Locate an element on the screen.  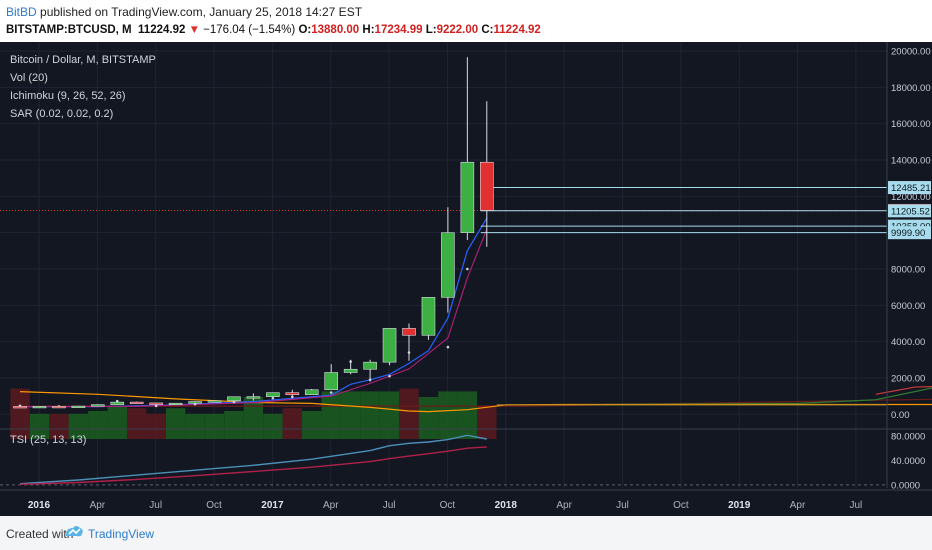
legend-ichimoku: Ichimoku (9, 26, 52, 26) is located at coordinates (68, 96).